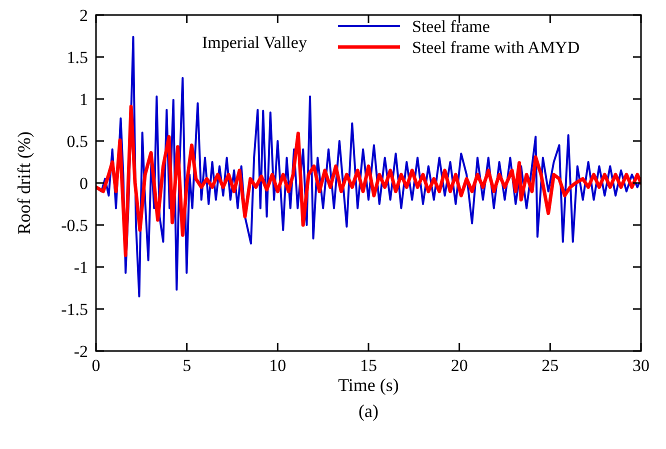 This screenshot has height=449, width=666. What do you see at coordinates (96, 365) in the screenshot?
I see `x-tick-label: 0` at bounding box center [96, 365].